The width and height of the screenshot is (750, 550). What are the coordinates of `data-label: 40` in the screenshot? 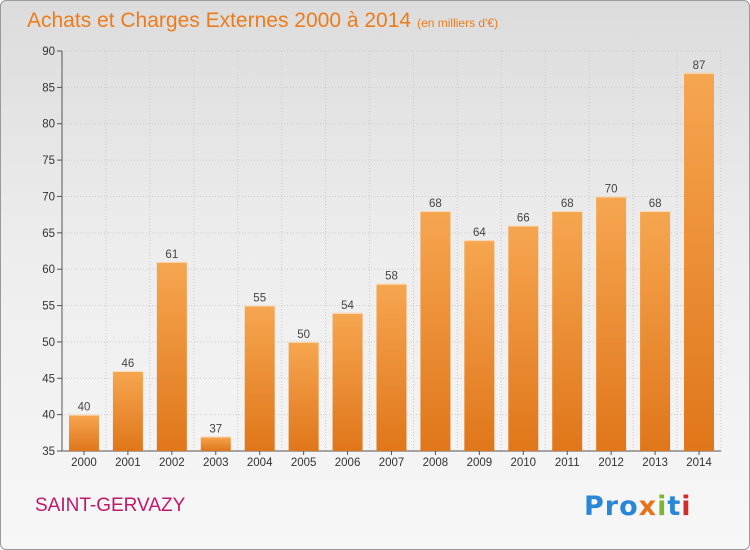 It's located at (84, 408).